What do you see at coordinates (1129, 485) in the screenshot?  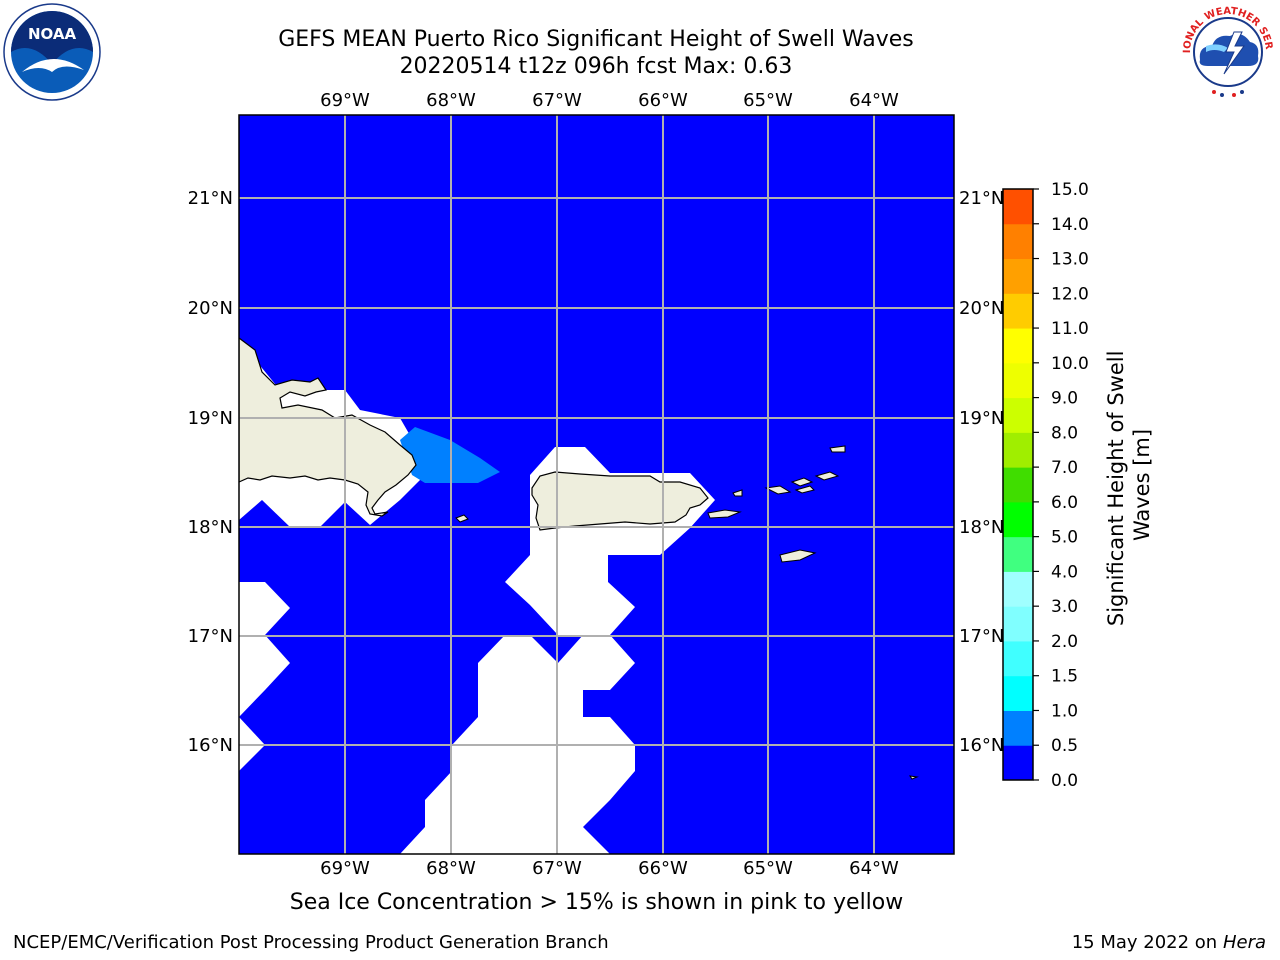 I see `colorbar-label: Significant Height of Swell Waves [m]` at bounding box center [1129, 485].